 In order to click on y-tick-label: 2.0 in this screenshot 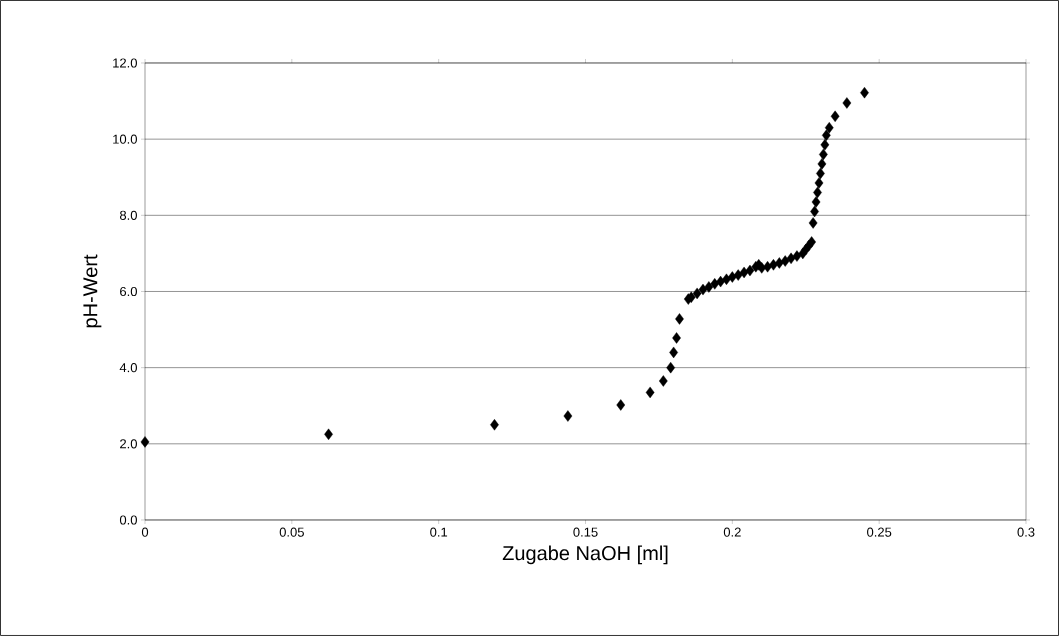, I will do `click(128, 444)`.